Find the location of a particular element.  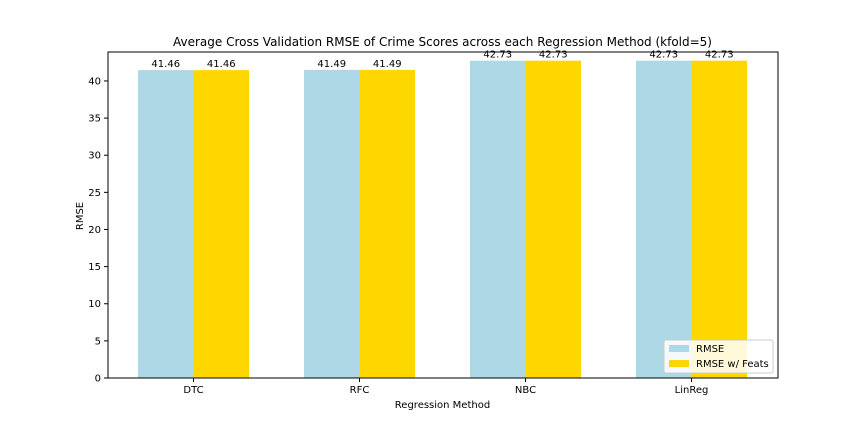

x-tick-label: DTC is located at coordinates (193, 390).